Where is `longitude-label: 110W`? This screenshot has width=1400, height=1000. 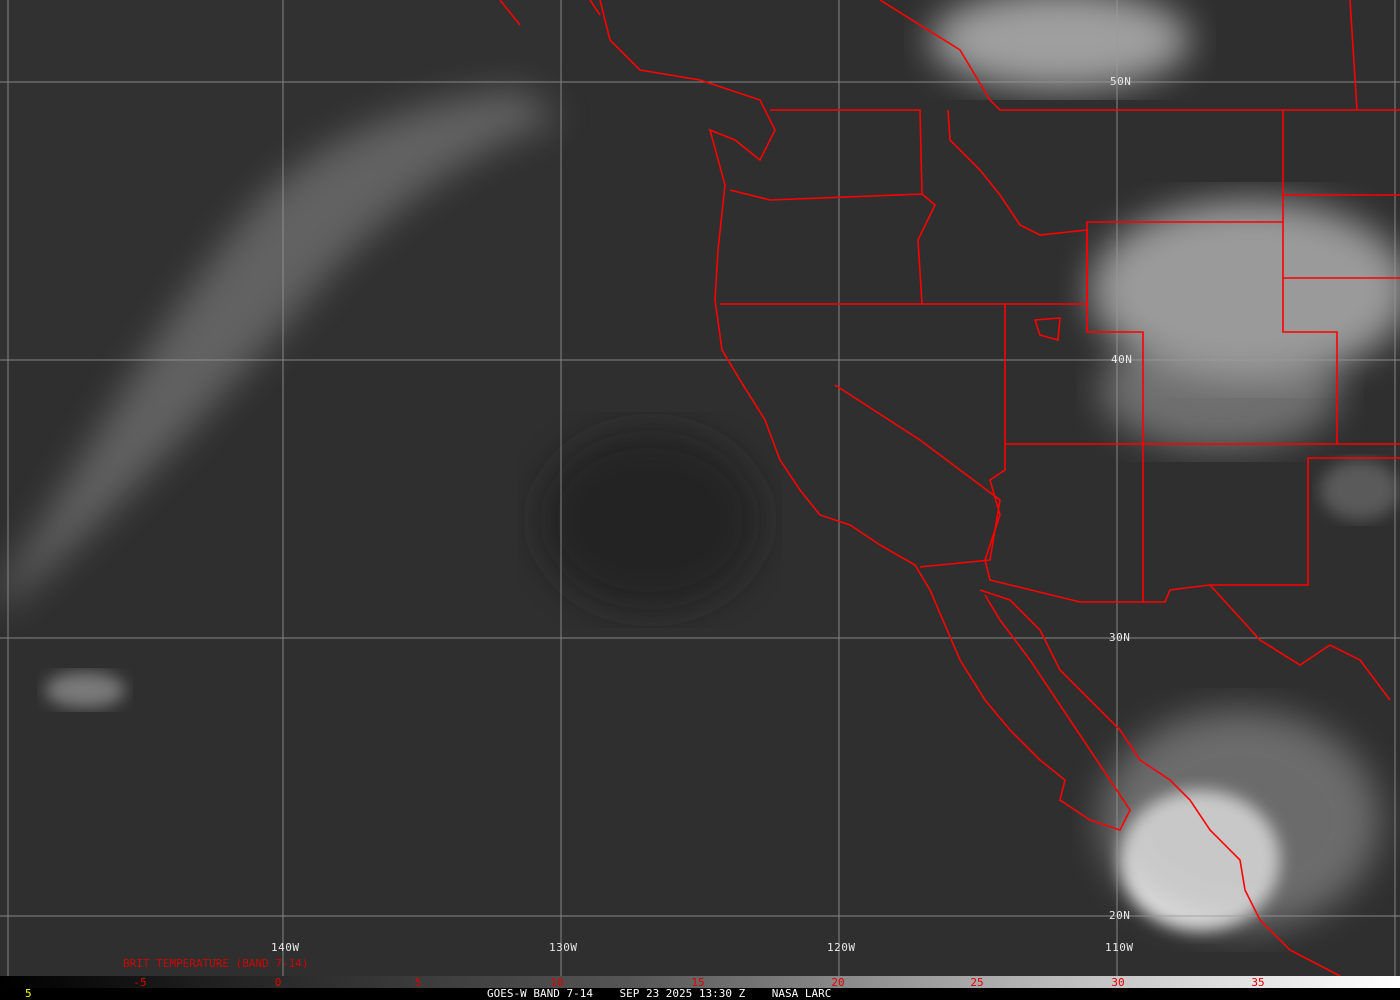 longitude-label: 110W is located at coordinates (1119, 947).